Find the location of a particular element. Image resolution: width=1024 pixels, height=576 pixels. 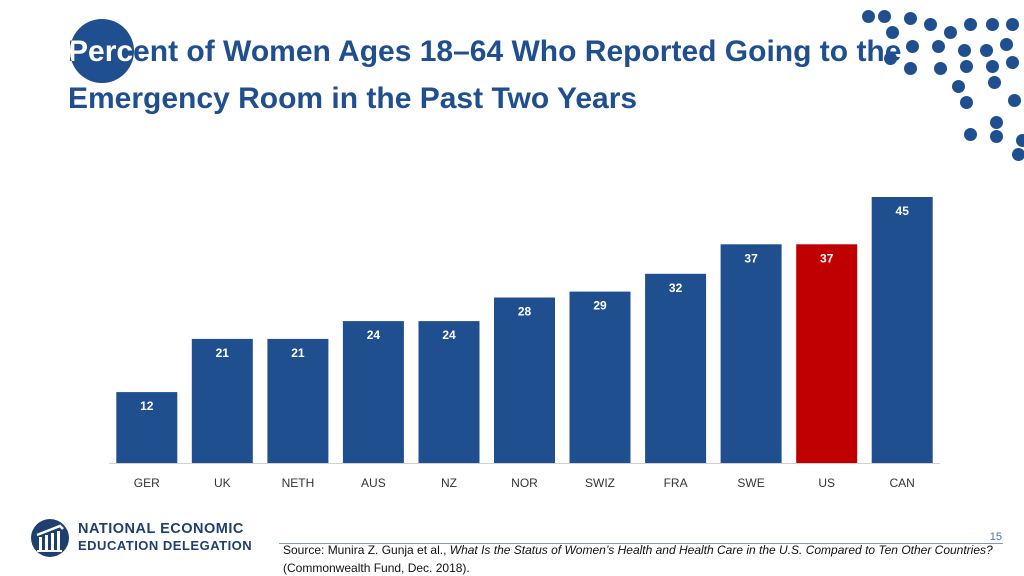

data-label-fra: 32 is located at coordinates (676, 288).